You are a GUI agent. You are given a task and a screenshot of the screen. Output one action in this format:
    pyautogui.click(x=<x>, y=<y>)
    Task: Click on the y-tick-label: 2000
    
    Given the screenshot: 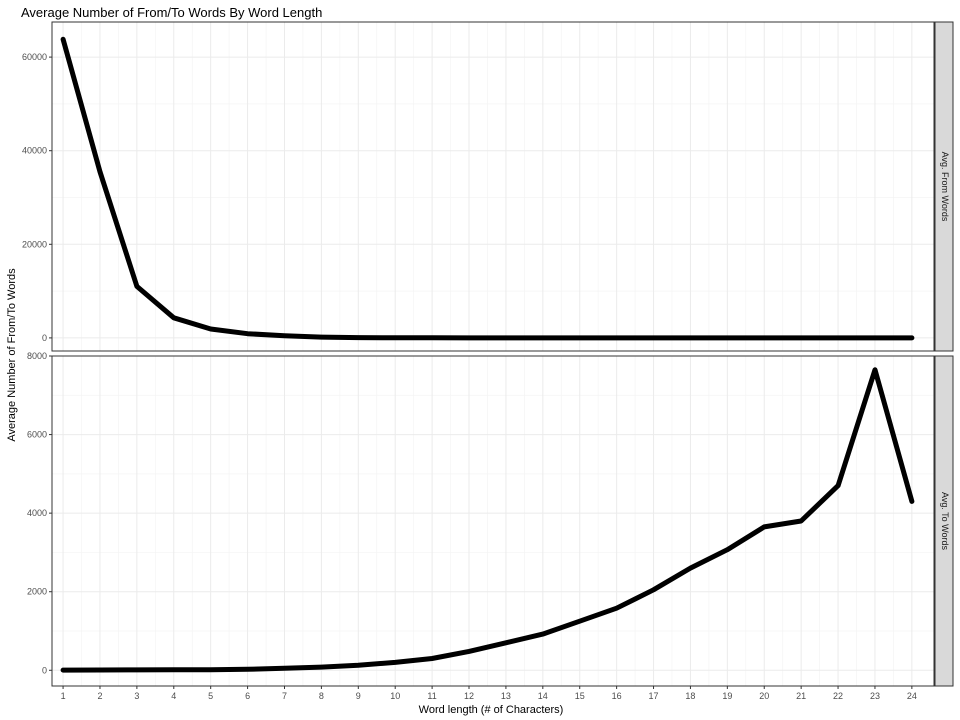 What is the action you would take?
    pyautogui.click(x=37, y=592)
    